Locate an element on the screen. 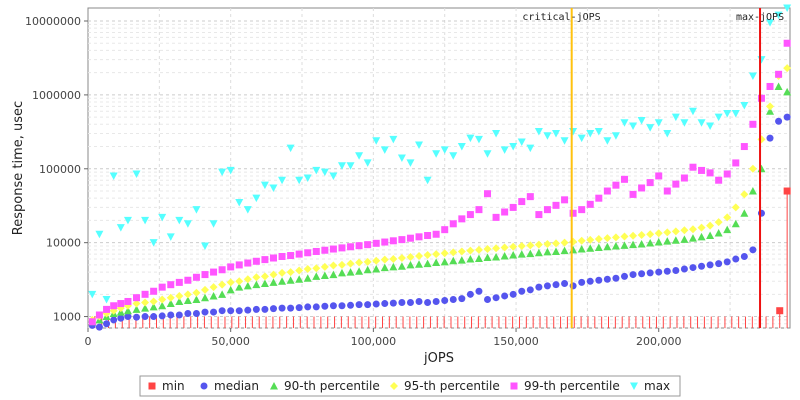 The image size is (800, 400). legend-swatch-max is located at coordinates (634, 386).